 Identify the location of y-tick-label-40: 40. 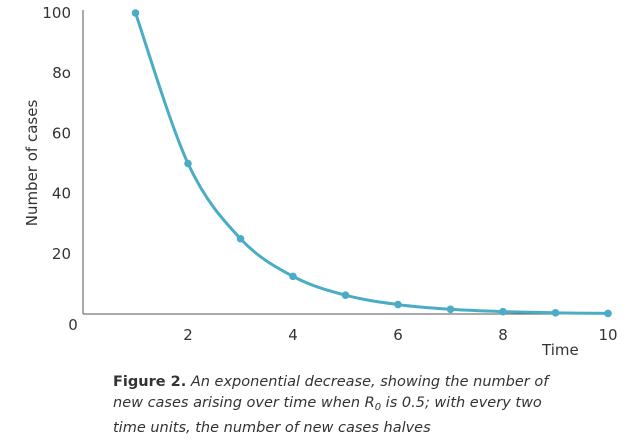
(61, 194).